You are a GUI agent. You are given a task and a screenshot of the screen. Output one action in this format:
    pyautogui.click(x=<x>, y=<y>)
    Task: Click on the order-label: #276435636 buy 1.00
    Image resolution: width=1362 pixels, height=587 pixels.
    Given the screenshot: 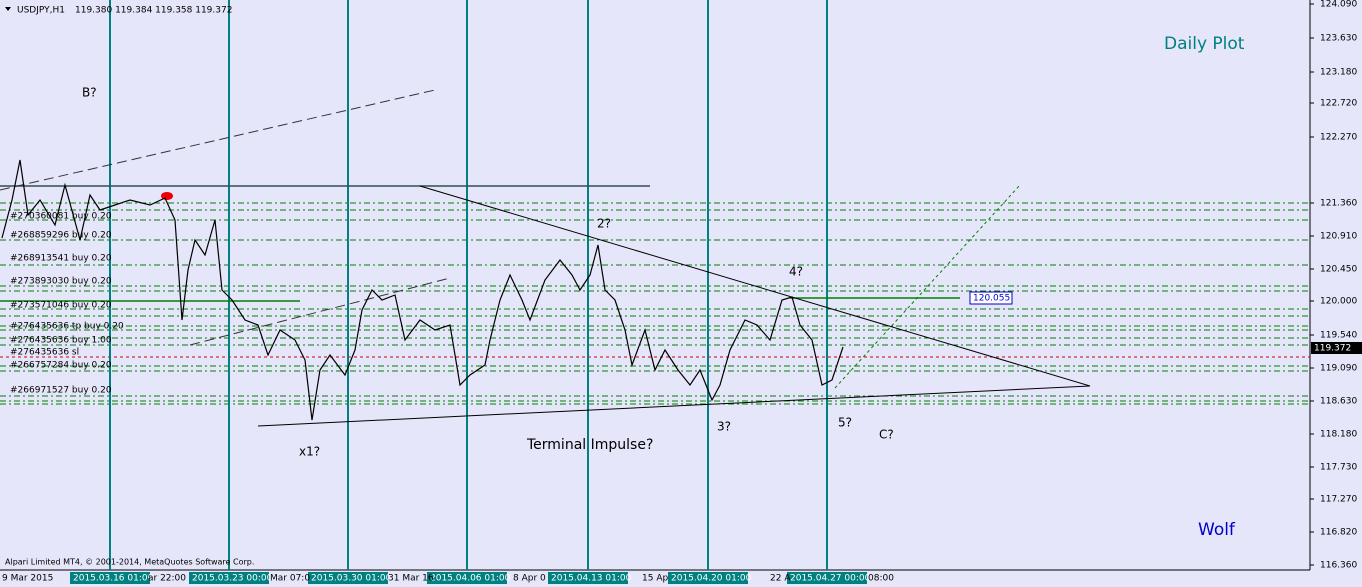 What is the action you would take?
    pyautogui.click(x=61, y=341)
    